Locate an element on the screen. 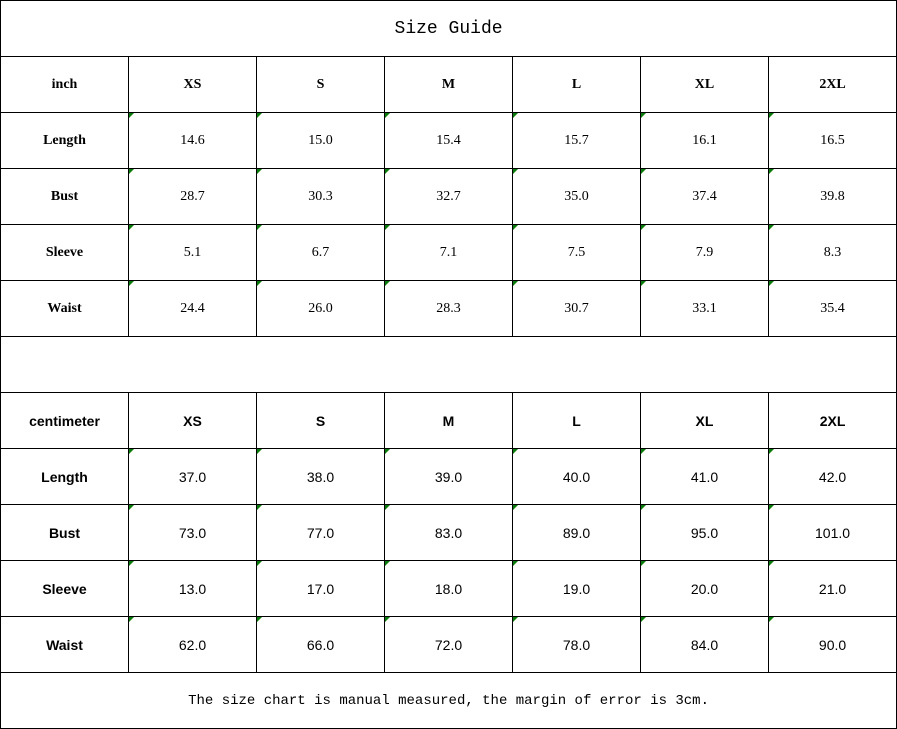 This screenshot has height=729, width=897. value-cell: 16.5 is located at coordinates (832, 140).